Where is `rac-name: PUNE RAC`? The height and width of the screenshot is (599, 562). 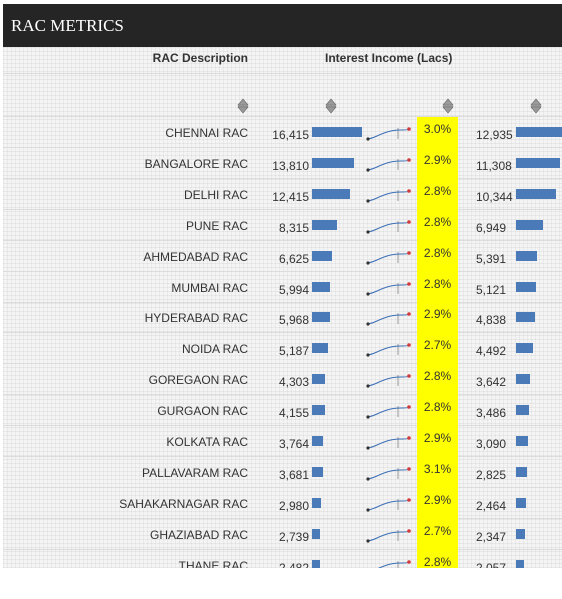
rac-name: PUNE RAC is located at coordinates (216, 225).